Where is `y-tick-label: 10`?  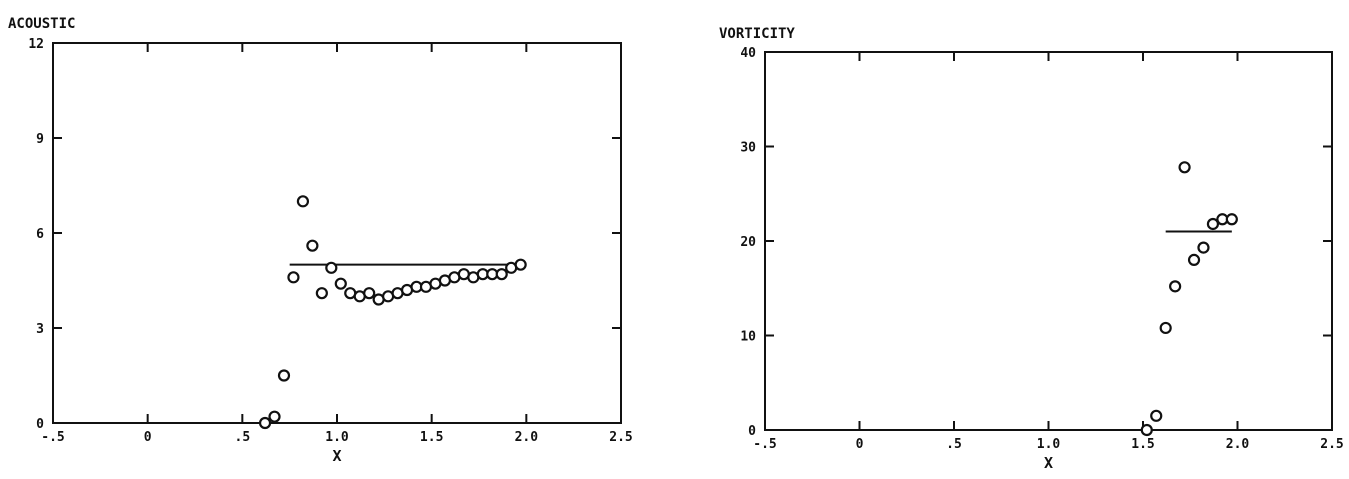
y-tick-label: 10 is located at coordinates (748, 337).